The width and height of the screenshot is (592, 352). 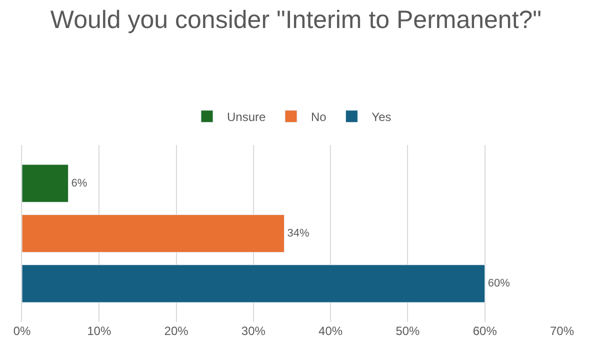 I want to click on chart-title: Would you consider "Interim to Permanent?", so click(x=296, y=20).